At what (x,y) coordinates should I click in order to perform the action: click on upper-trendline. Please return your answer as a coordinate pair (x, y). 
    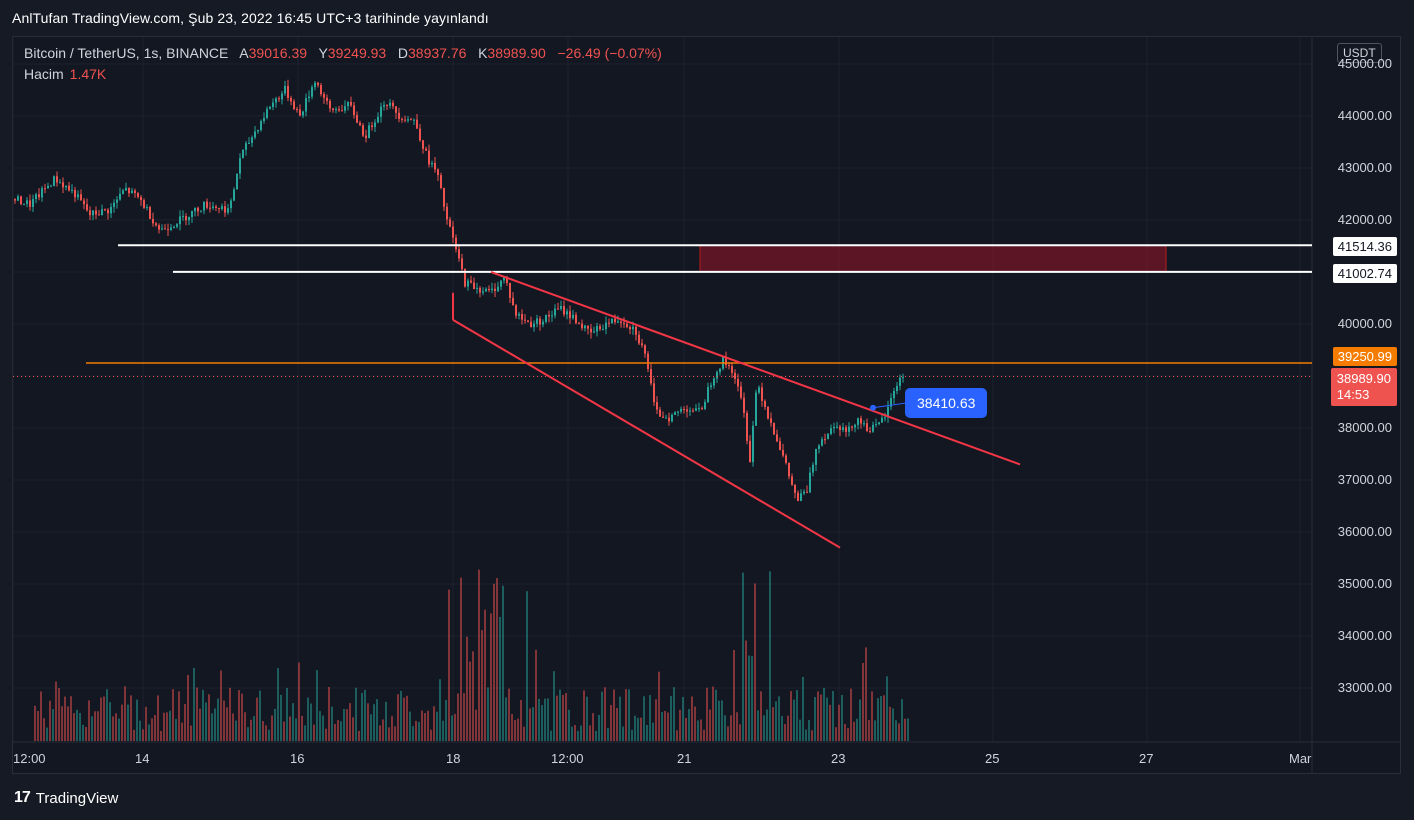
    Looking at the image, I should click on (755, 368).